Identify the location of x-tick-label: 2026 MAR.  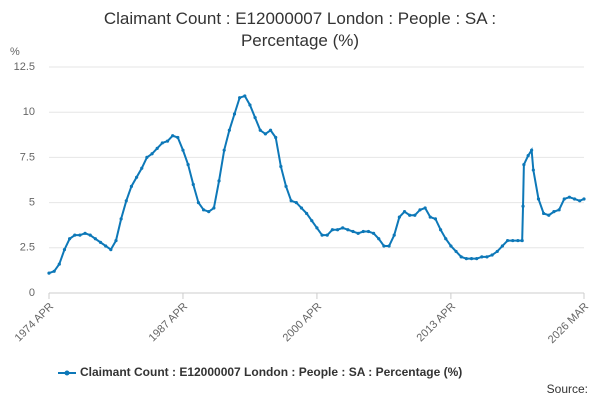
(568, 323).